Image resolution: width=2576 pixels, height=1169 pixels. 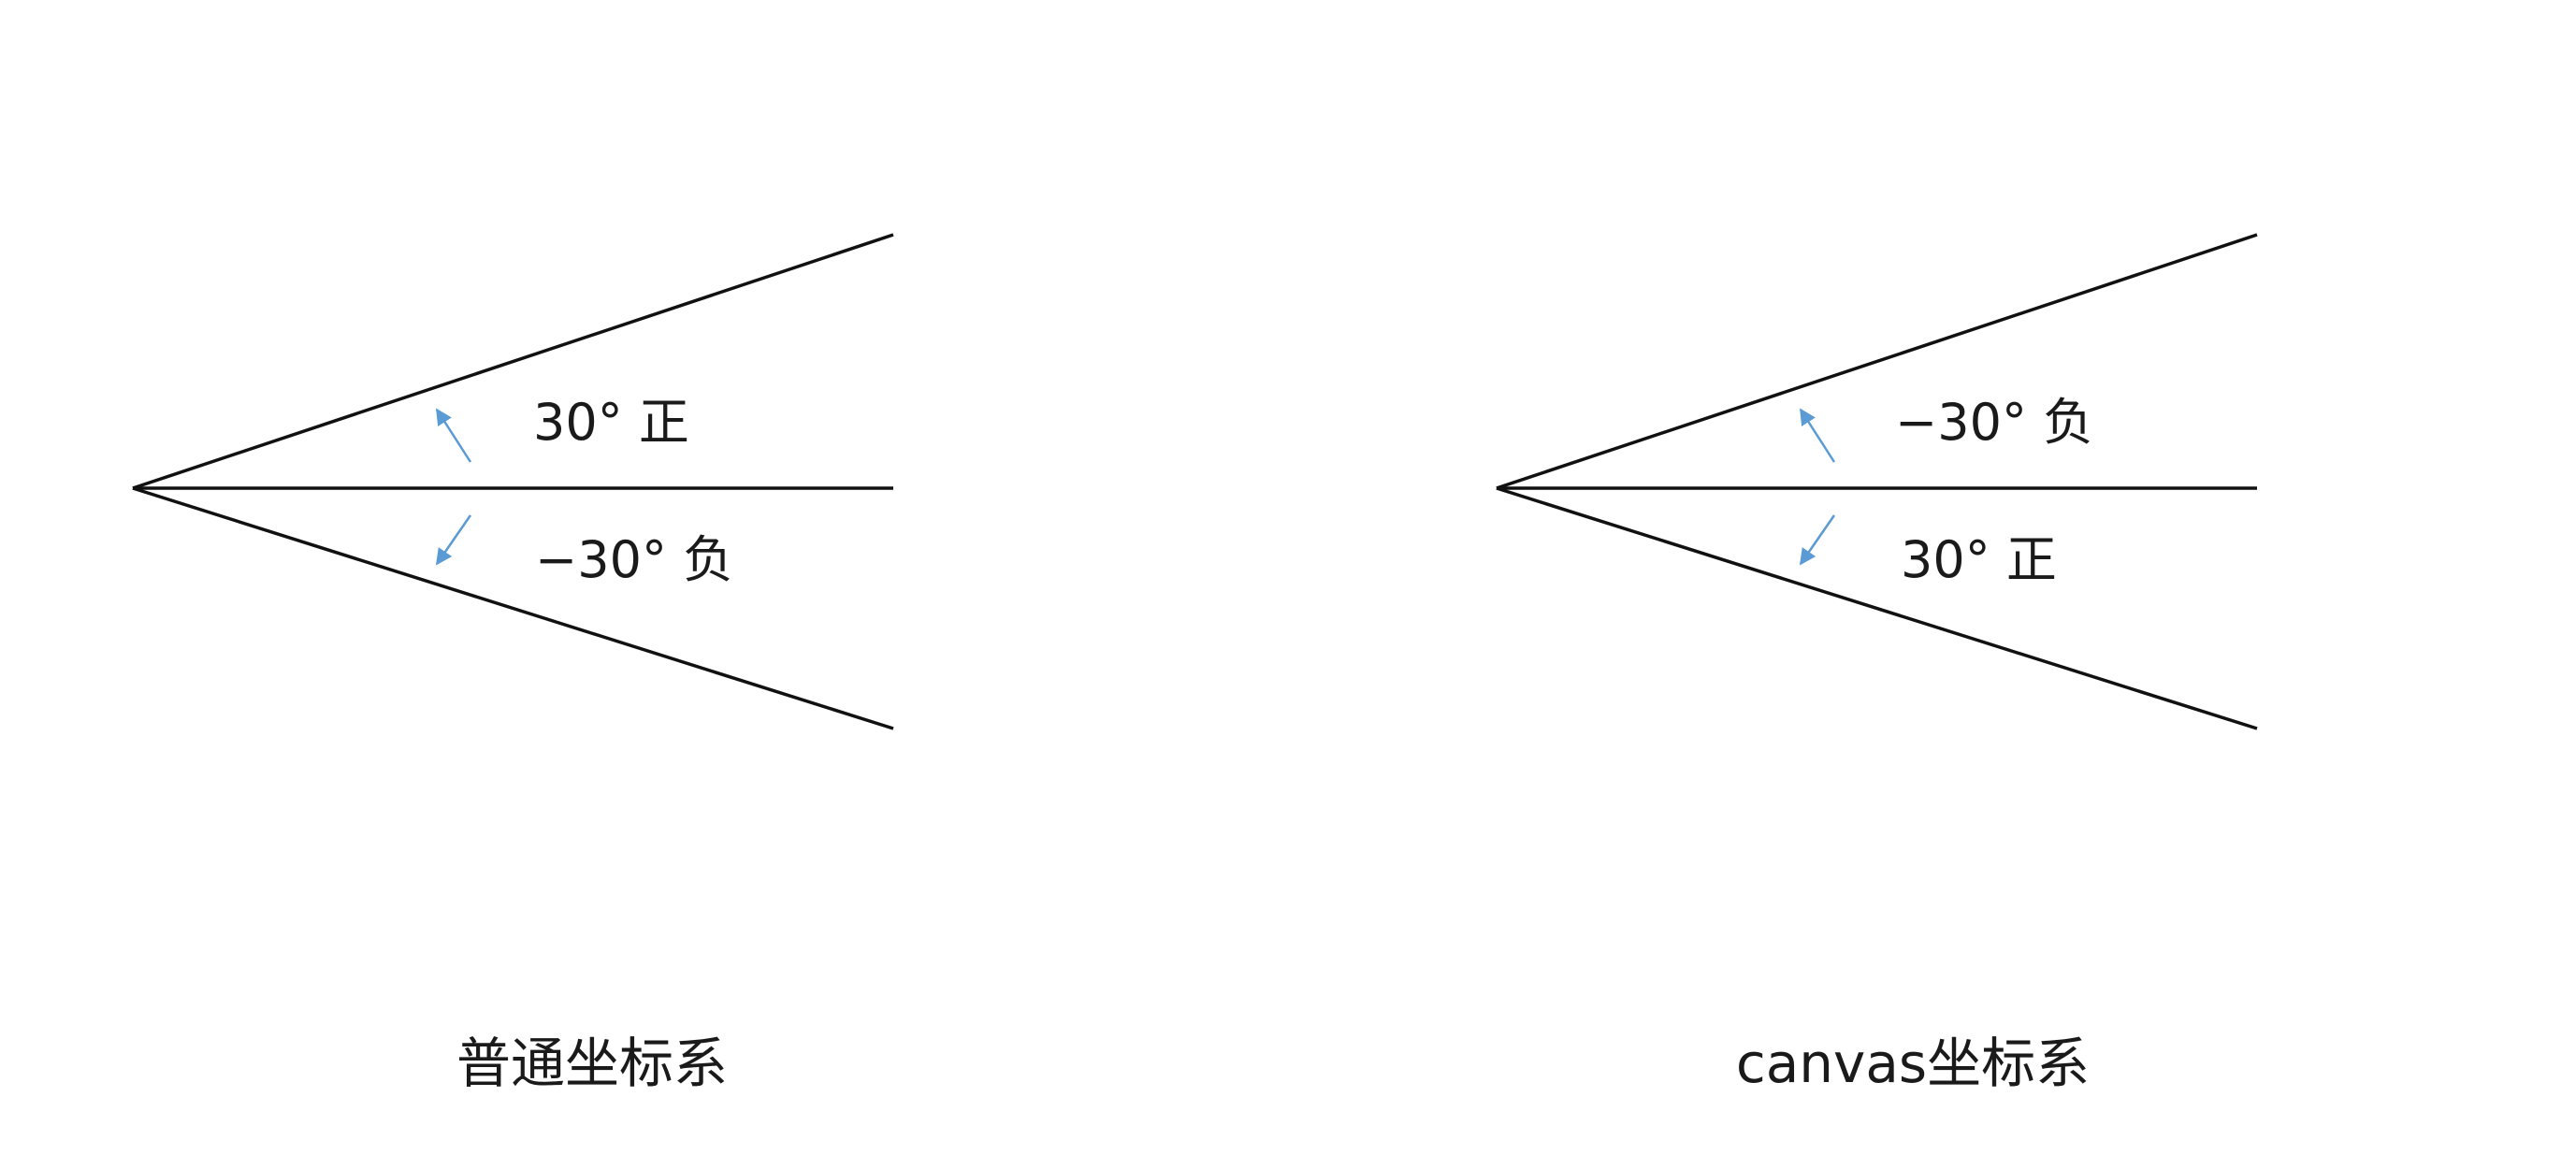 I want to click on diagram-caption: 普通坐标系, so click(x=592, y=1064).